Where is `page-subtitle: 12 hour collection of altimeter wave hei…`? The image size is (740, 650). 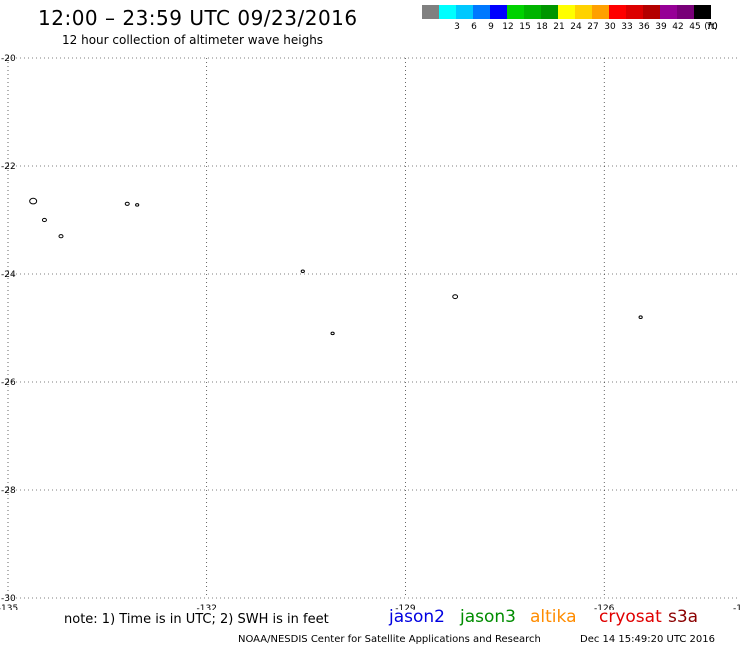
page-subtitle: 12 hour collection of altimeter wave hei… is located at coordinates (193, 40).